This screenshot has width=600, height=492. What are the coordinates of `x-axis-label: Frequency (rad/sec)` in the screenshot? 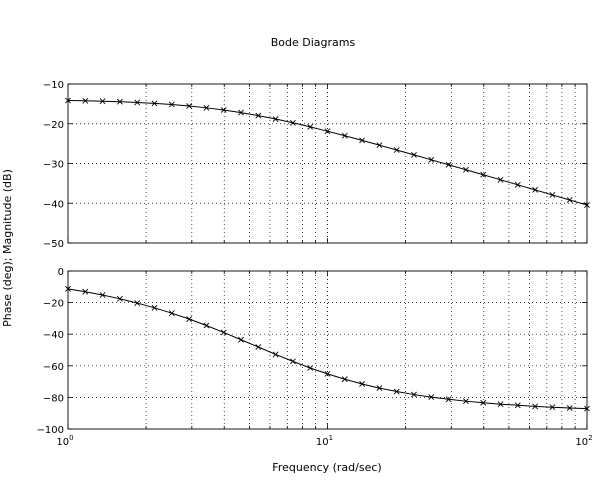 It's located at (326, 467).